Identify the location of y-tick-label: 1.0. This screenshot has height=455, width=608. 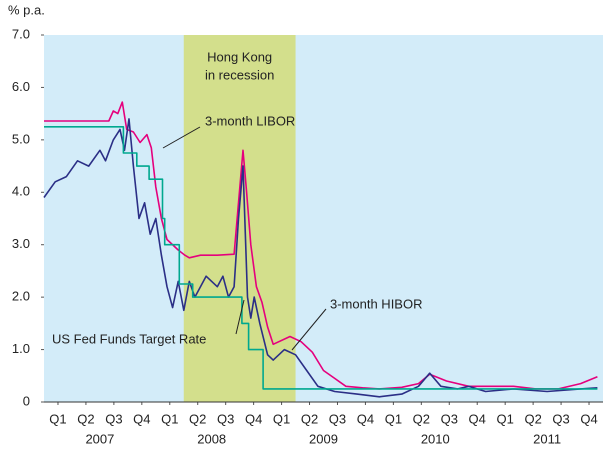
(21, 348).